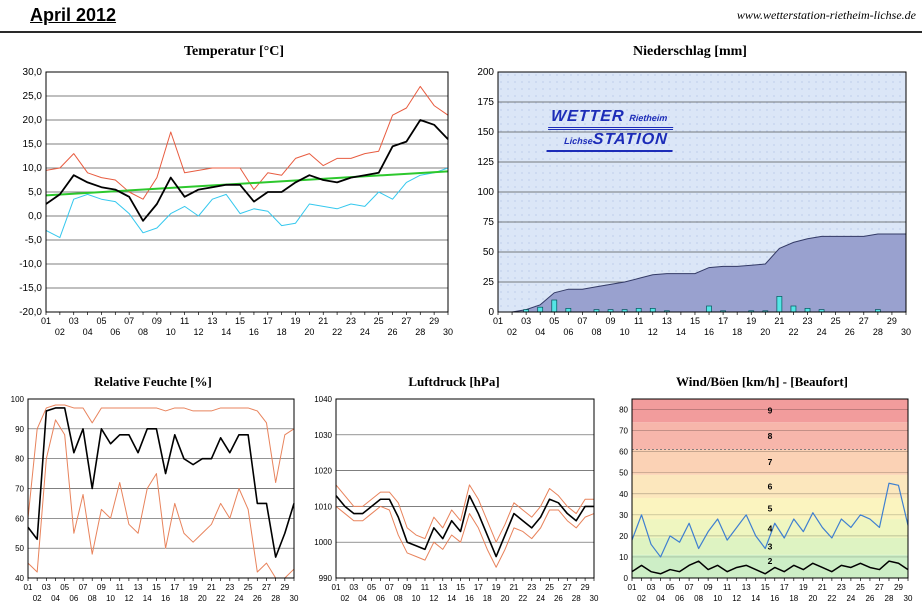  I want to click on svg-text: 06, so click(679, 598).